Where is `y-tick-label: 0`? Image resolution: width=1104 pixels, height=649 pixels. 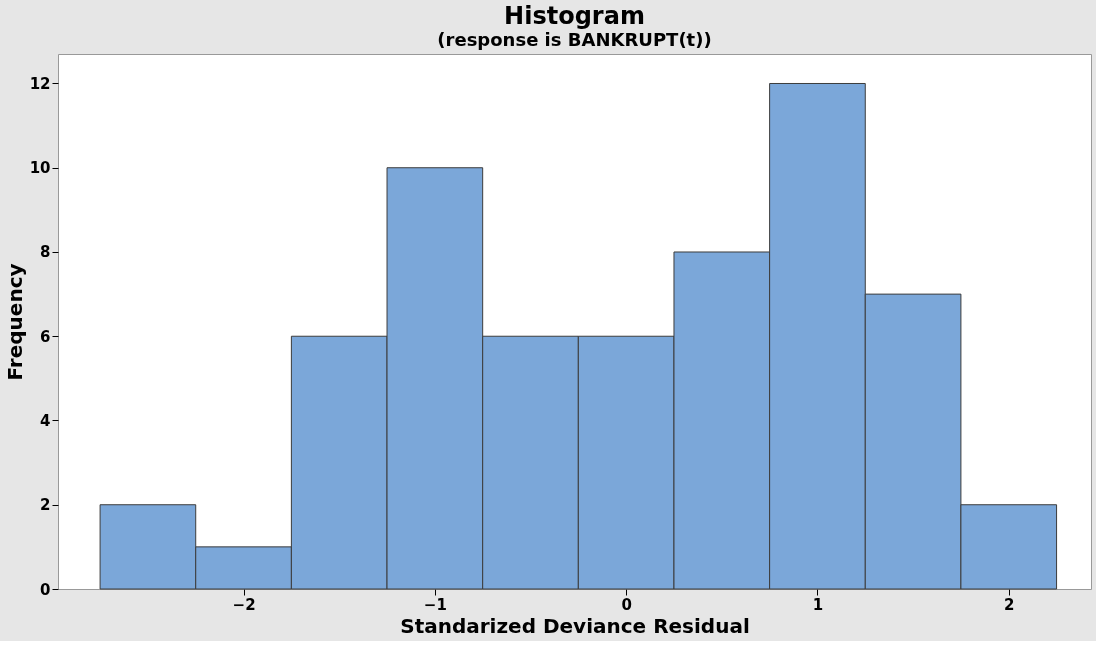 y-tick-label: 0 is located at coordinates (45, 589).